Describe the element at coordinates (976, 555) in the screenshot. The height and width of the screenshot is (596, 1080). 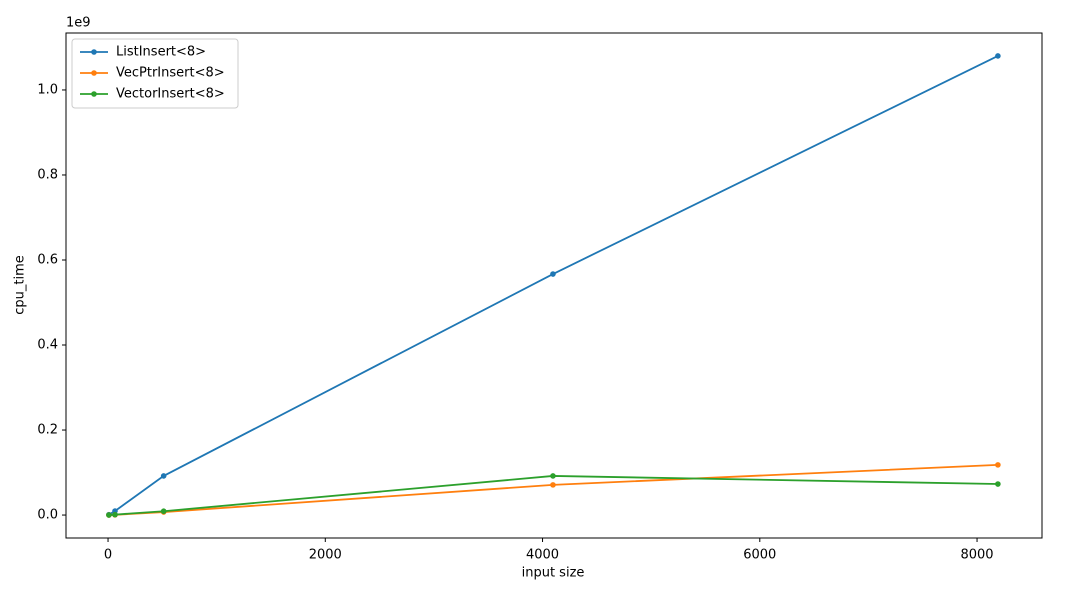
I see `x-tick-label: 8000` at that location.